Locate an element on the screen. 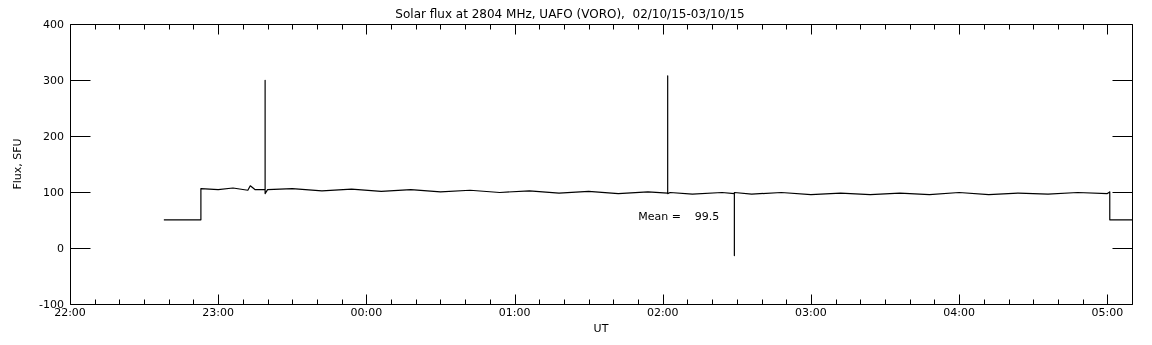 The image size is (1152, 345). x-tick-label: 03:00 is located at coordinates (811, 313).